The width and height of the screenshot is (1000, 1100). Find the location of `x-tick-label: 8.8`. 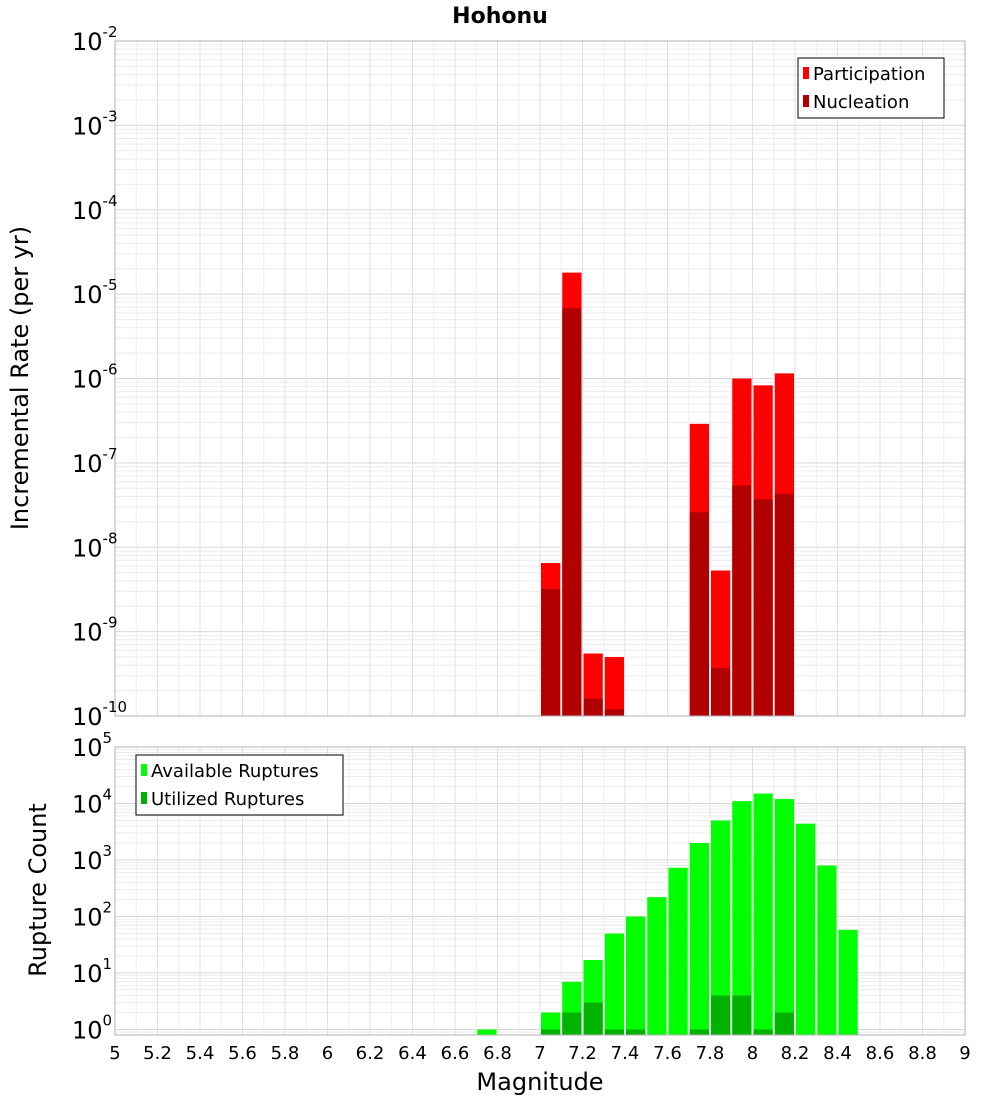

x-tick-label: 8.8 is located at coordinates (922, 1053).